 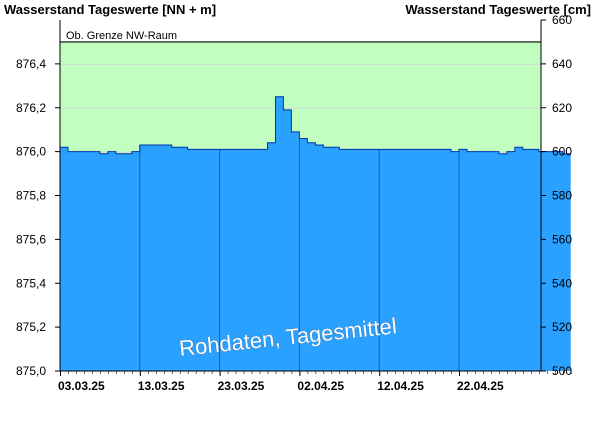 I want to click on left-tick-label: 875,8, so click(x=31, y=196).